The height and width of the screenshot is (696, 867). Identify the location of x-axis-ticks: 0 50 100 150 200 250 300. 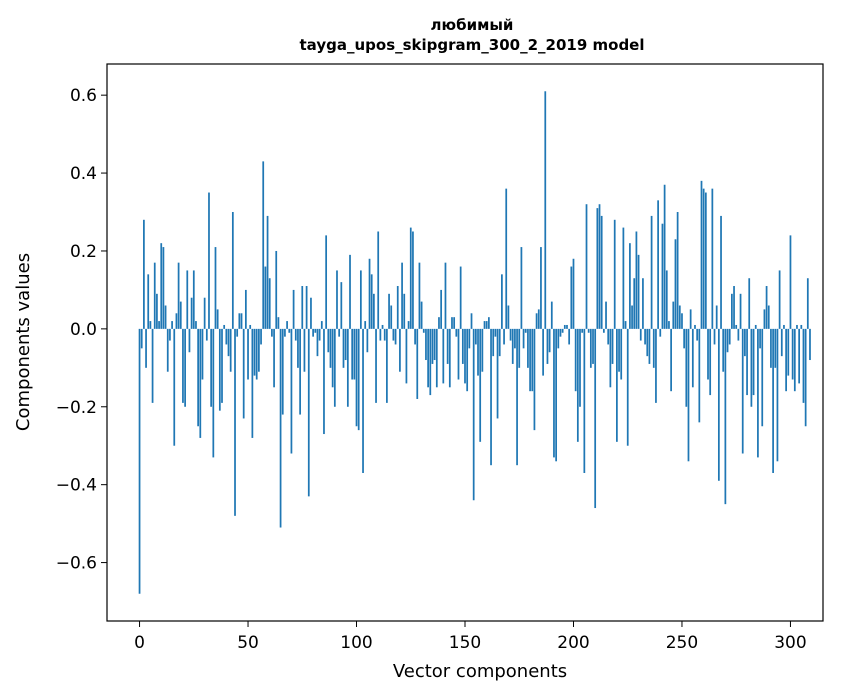
(470, 637).